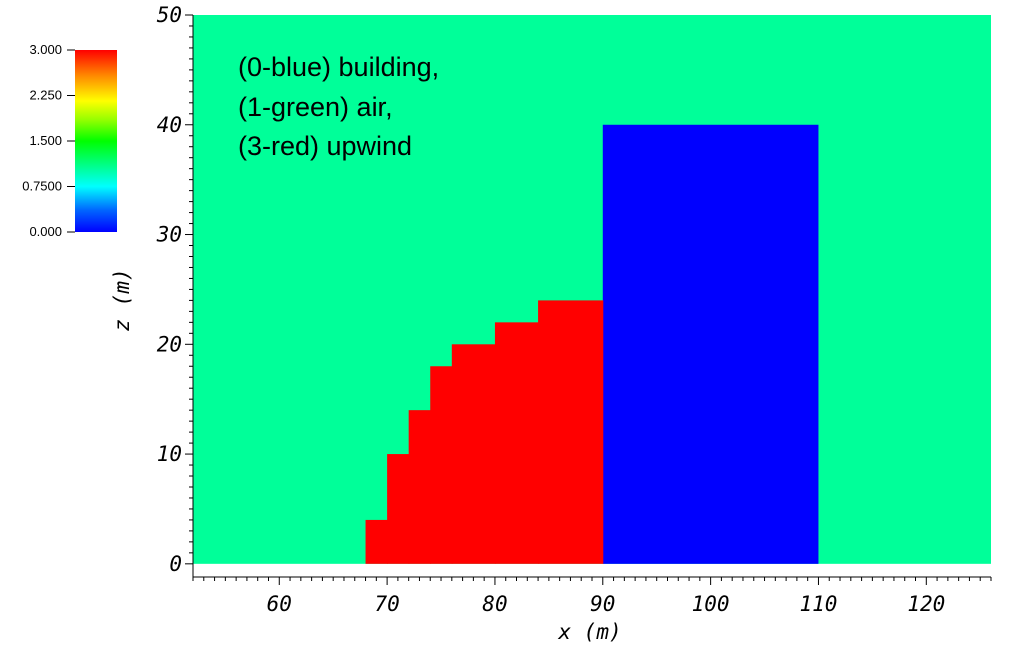 The height and width of the screenshot is (658, 1012). What do you see at coordinates (926, 604) in the screenshot?
I see `x-tick-label: 120` at bounding box center [926, 604].